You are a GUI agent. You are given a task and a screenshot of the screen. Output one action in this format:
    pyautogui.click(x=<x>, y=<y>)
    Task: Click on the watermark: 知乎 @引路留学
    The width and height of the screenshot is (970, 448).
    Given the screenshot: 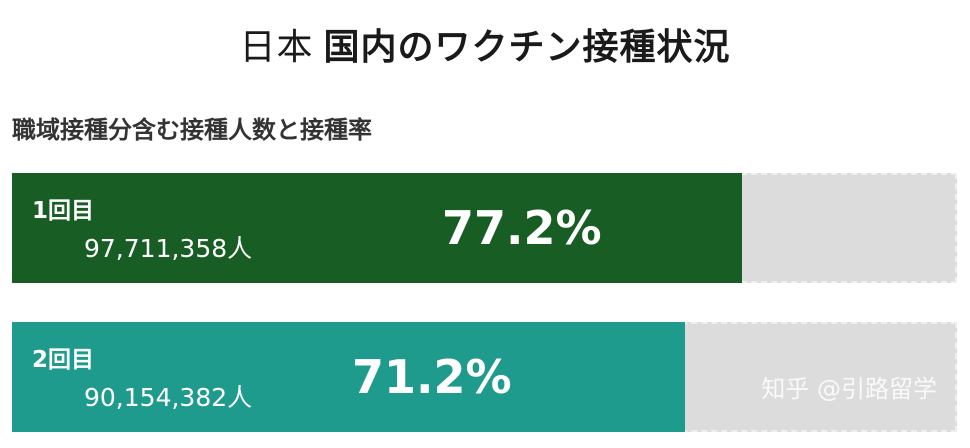 What is the action you would take?
    pyautogui.click(x=849, y=389)
    